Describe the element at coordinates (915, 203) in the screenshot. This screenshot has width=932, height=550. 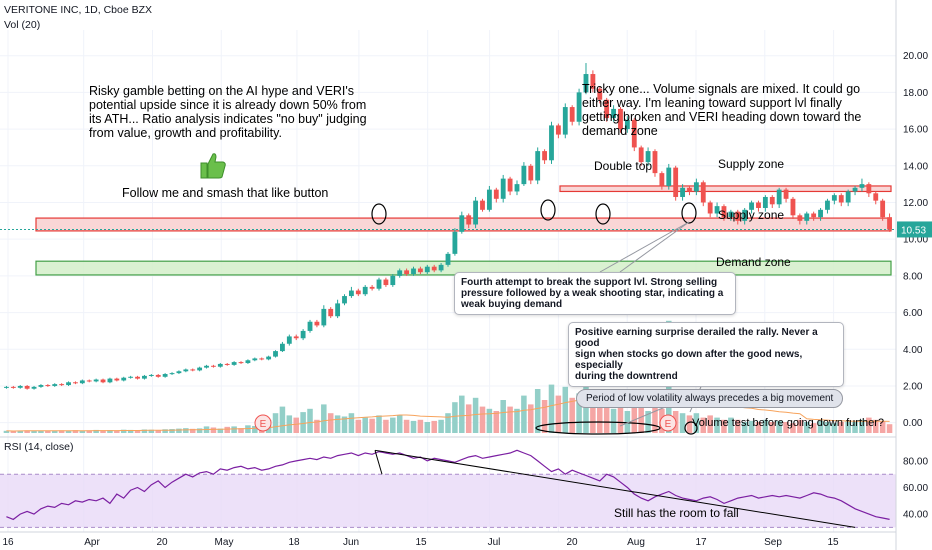
I see `price-tick-label: 12.00` at that location.